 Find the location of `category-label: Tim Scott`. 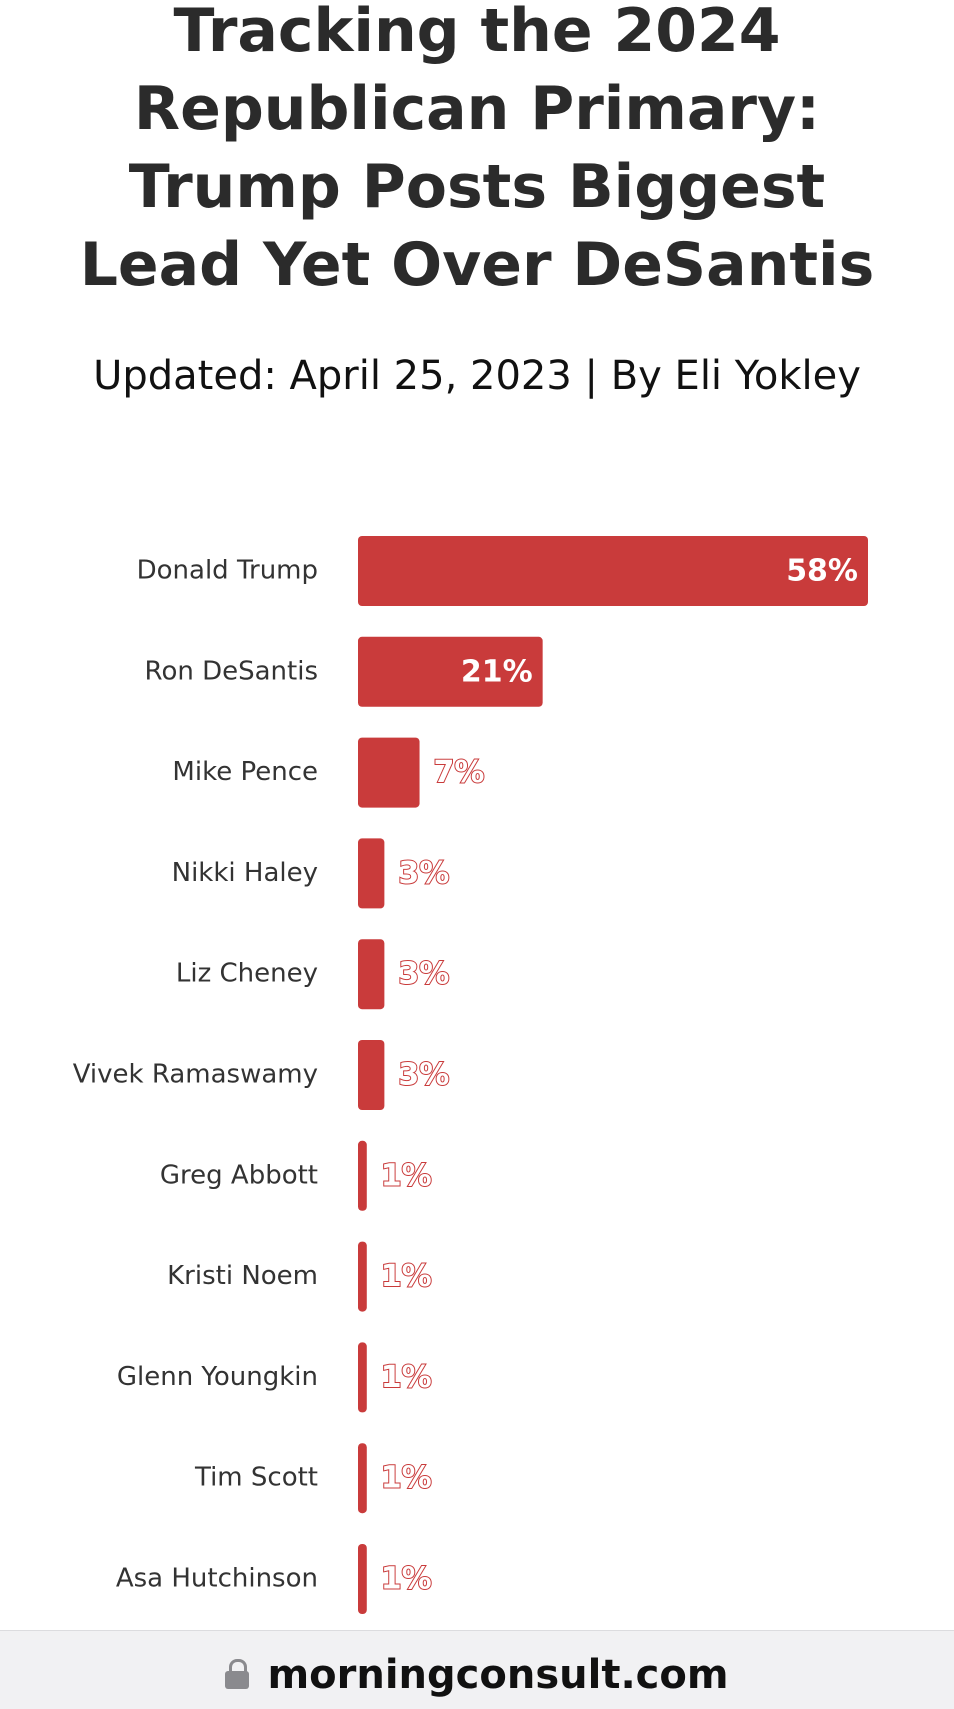

category-label: Tim Scott is located at coordinates (256, 1478).